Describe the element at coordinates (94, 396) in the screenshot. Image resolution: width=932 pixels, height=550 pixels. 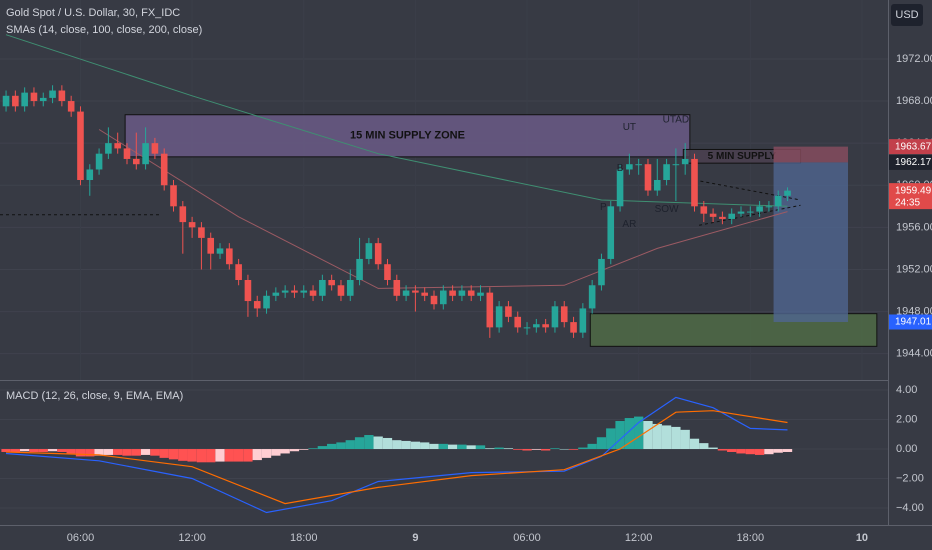
I see `macd-legend: MACD (12, 26, close, 9, EMA, EMA)` at that location.